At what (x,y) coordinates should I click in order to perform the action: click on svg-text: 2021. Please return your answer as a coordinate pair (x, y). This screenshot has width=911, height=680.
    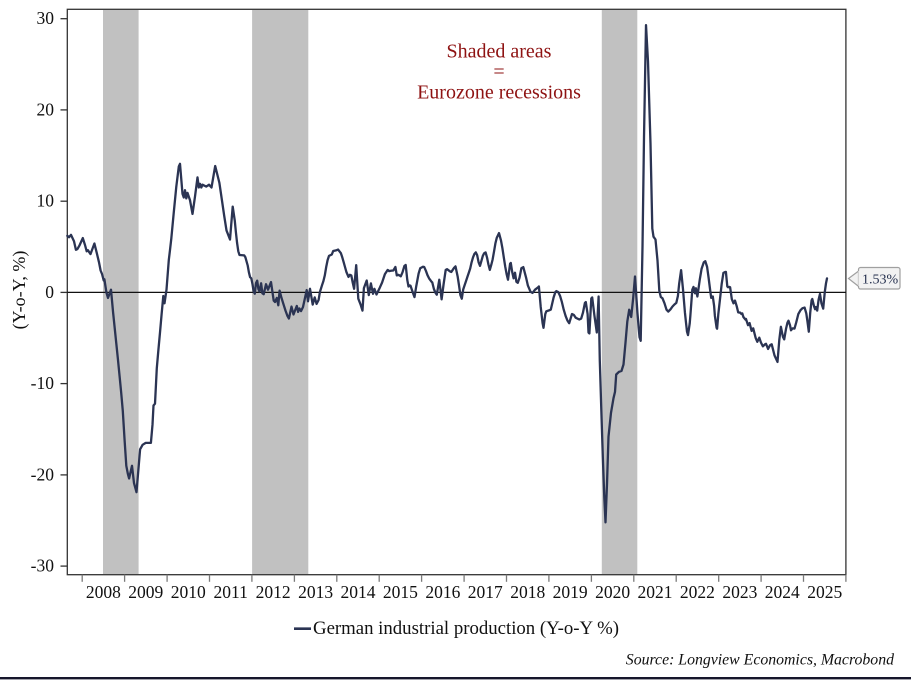
    Looking at the image, I should click on (655, 592).